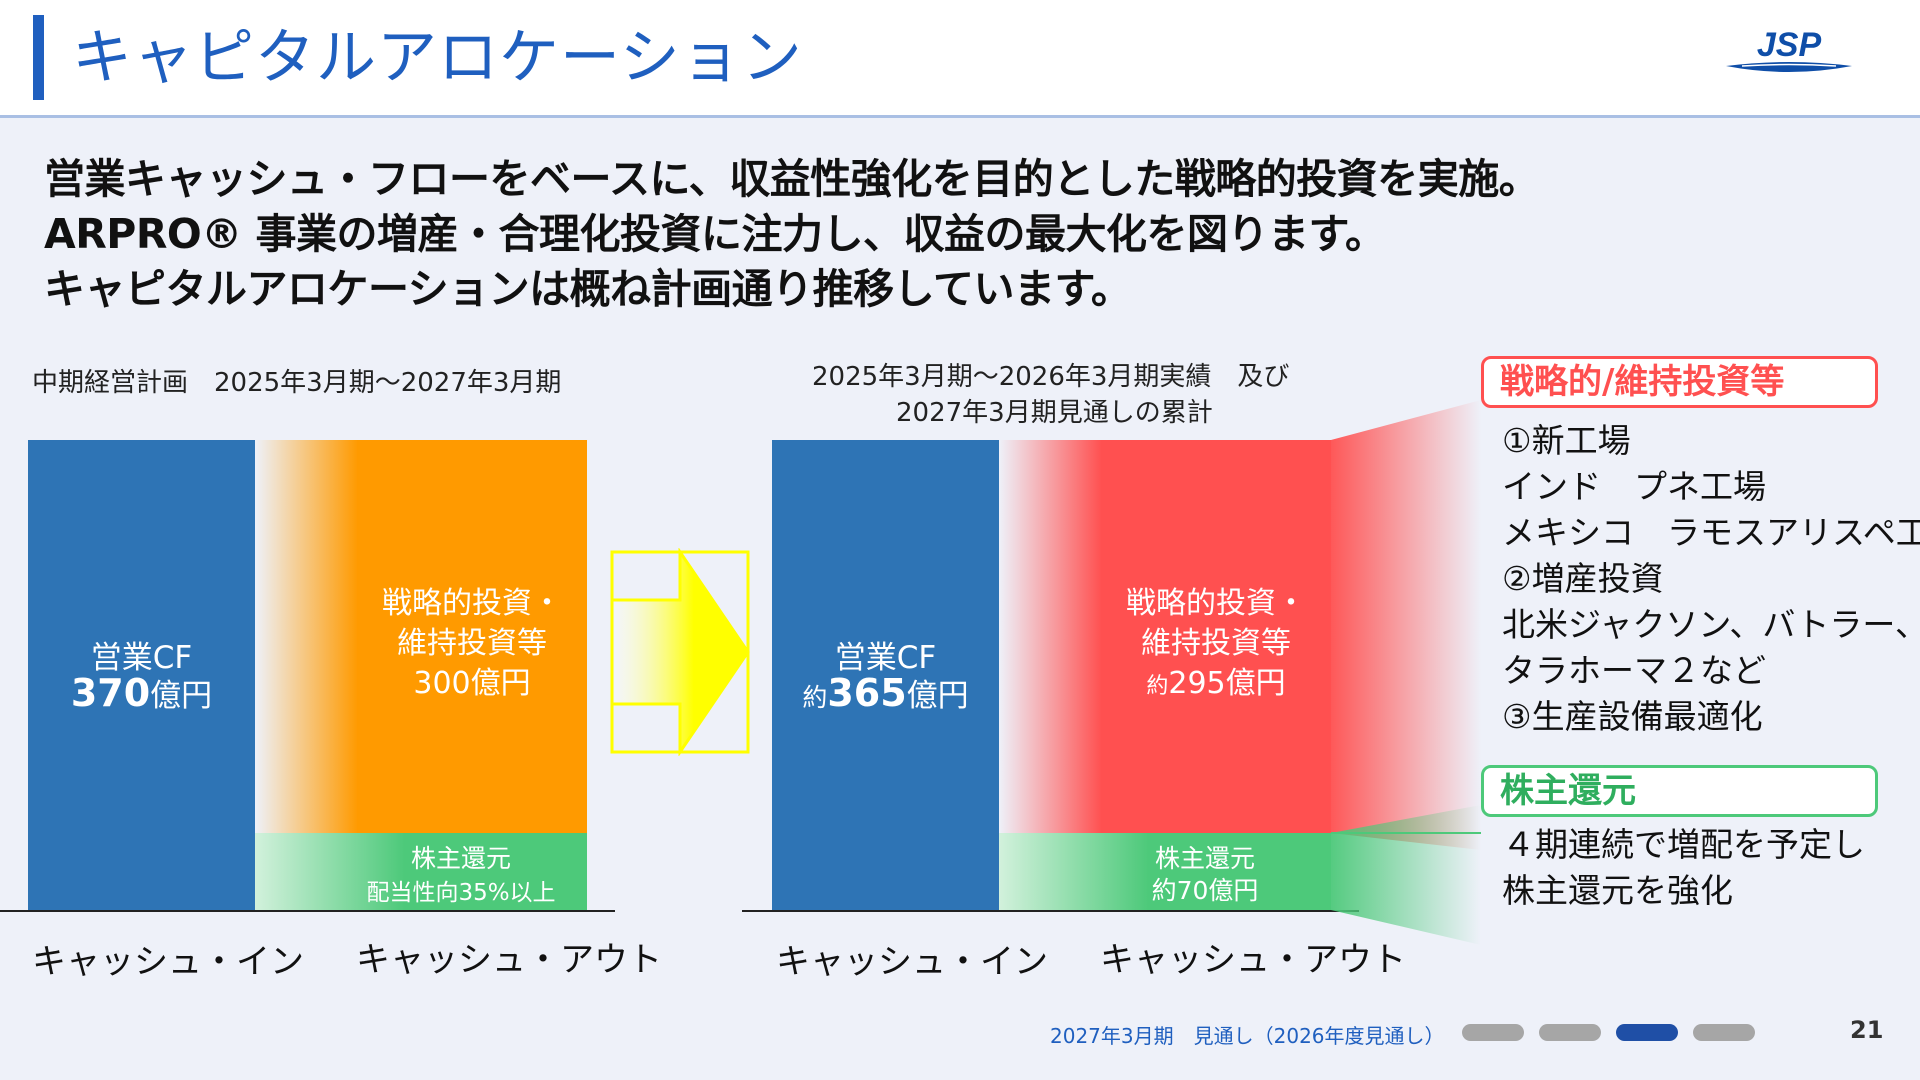 The image size is (1920, 1080). What do you see at coordinates (792, 179) in the screenshot?
I see `headline-line-1: 営業キャッシュ・フローをベースに、収益性強化を目的とした戦略的投資を実施。` at bounding box center [792, 179].